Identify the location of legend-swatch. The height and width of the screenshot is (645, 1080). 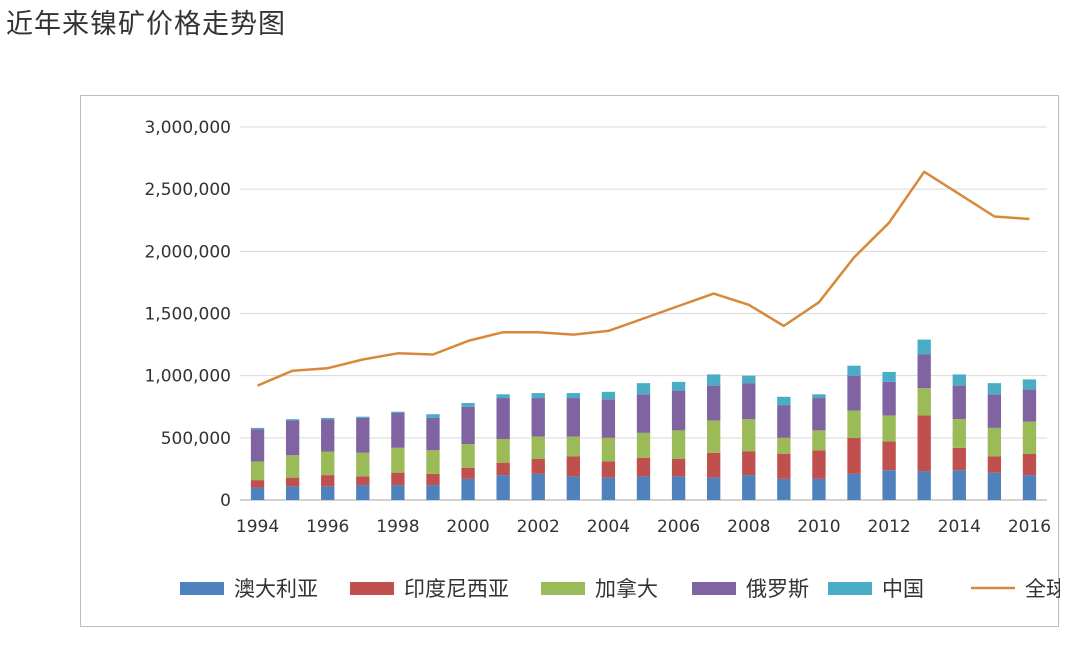
(714, 588).